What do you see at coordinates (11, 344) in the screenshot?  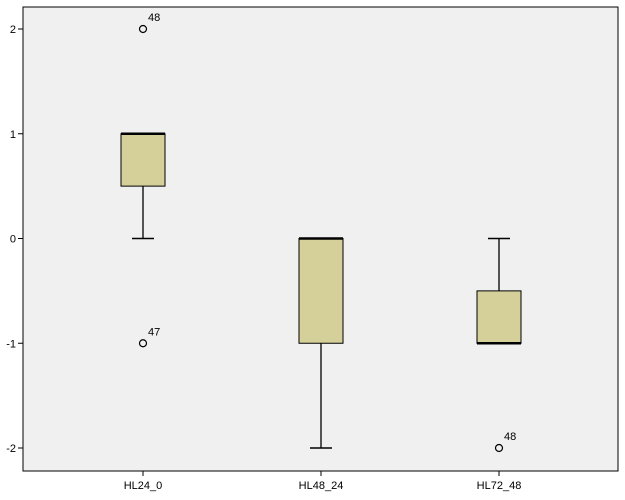 I see `y-tick-label: -1` at bounding box center [11, 344].